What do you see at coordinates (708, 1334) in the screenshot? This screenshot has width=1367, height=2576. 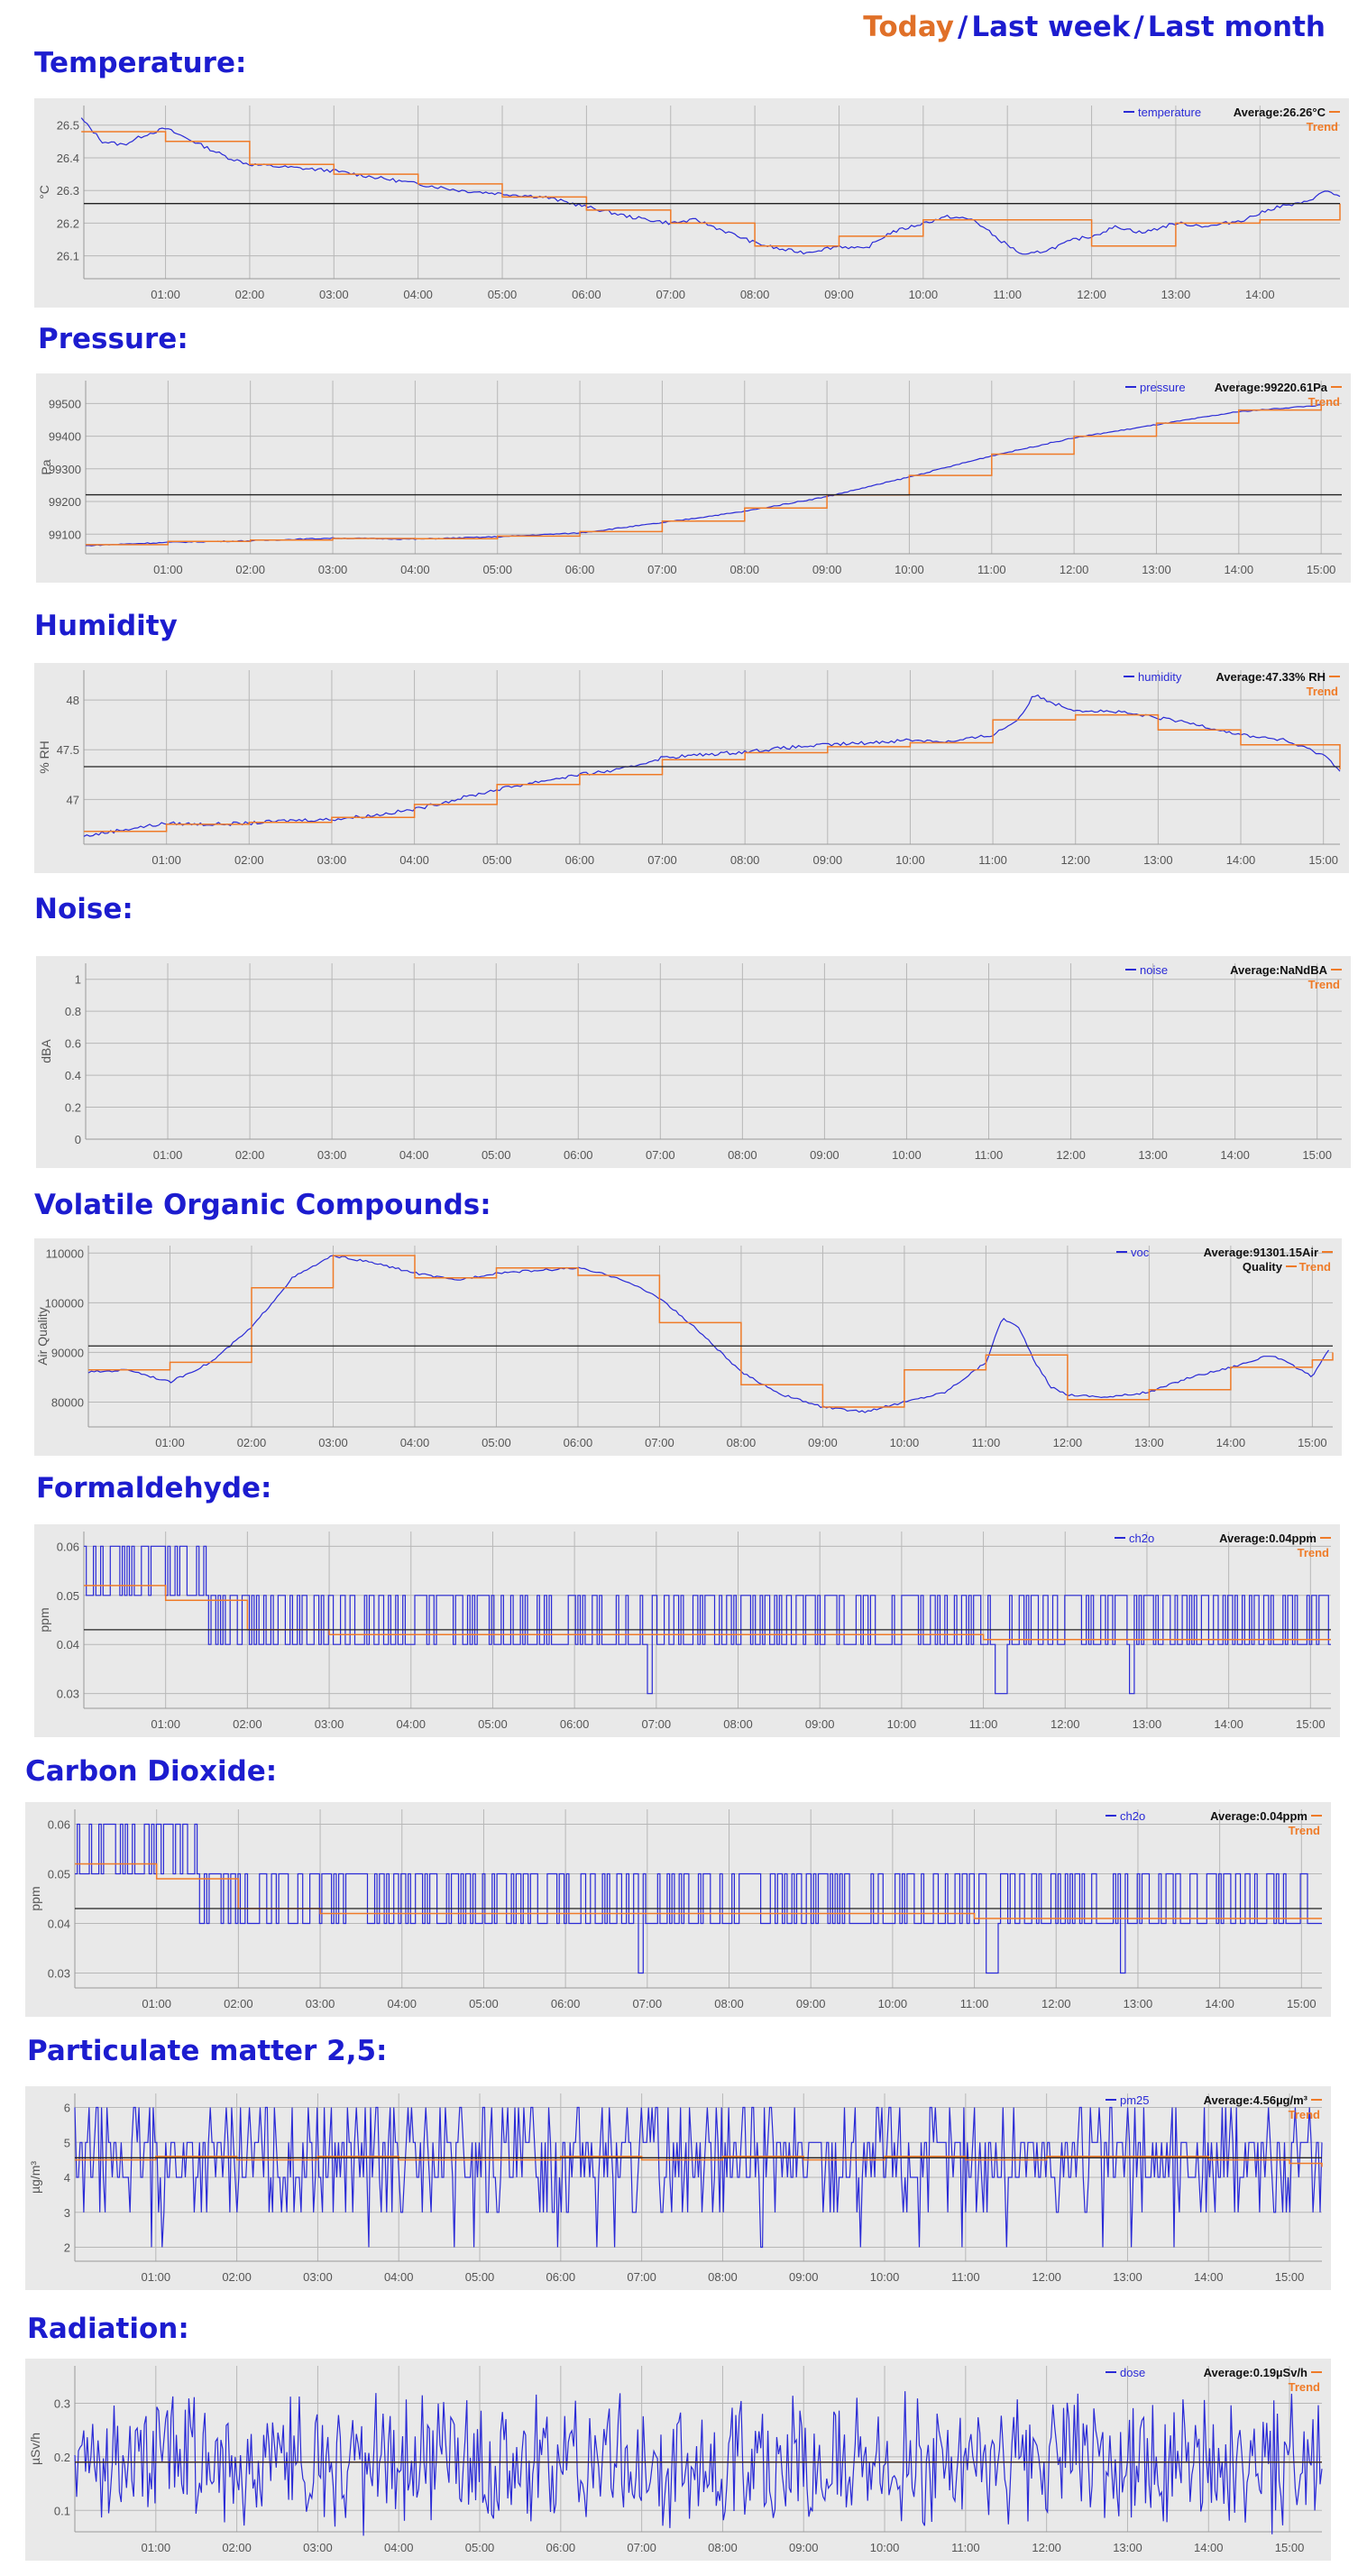 I see `series-line-voc` at bounding box center [708, 1334].